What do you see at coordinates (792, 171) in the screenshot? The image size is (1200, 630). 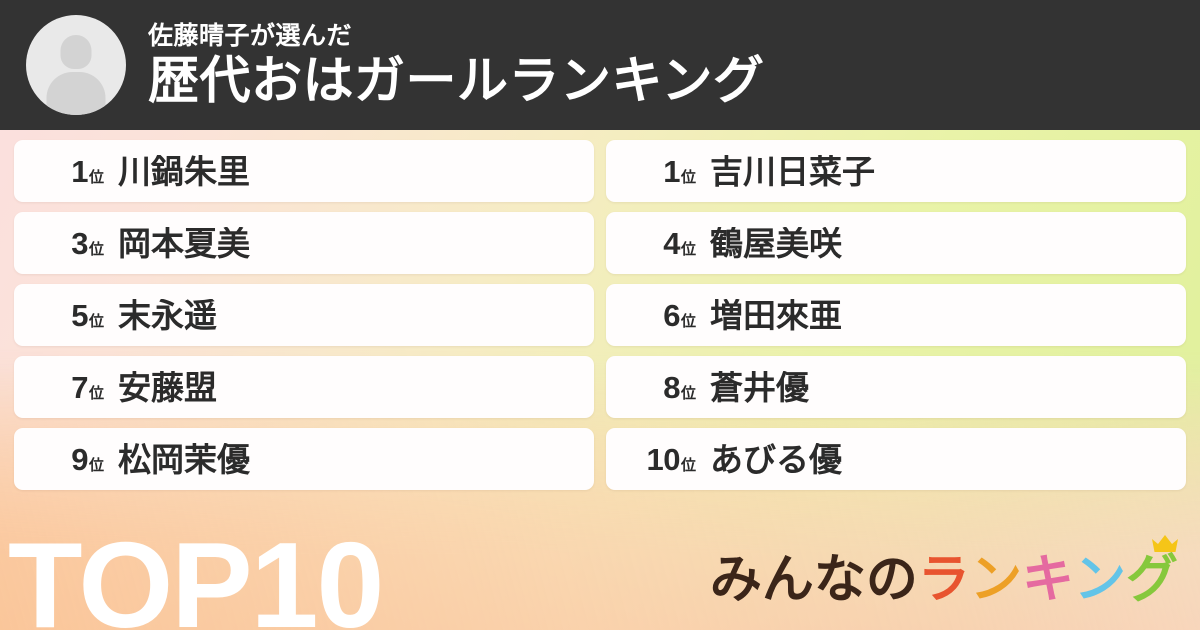 I see `rank-entry-name: 吉川日菜子` at bounding box center [792, 171].